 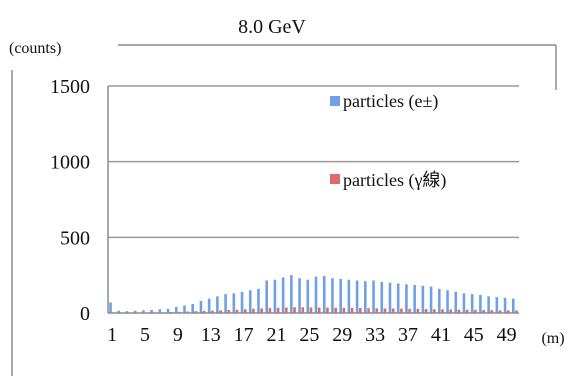 What do you see at coordinates (335, 101) in the screenshot?
I see `legend-swatch-electron` at bounding box center [335, 101].